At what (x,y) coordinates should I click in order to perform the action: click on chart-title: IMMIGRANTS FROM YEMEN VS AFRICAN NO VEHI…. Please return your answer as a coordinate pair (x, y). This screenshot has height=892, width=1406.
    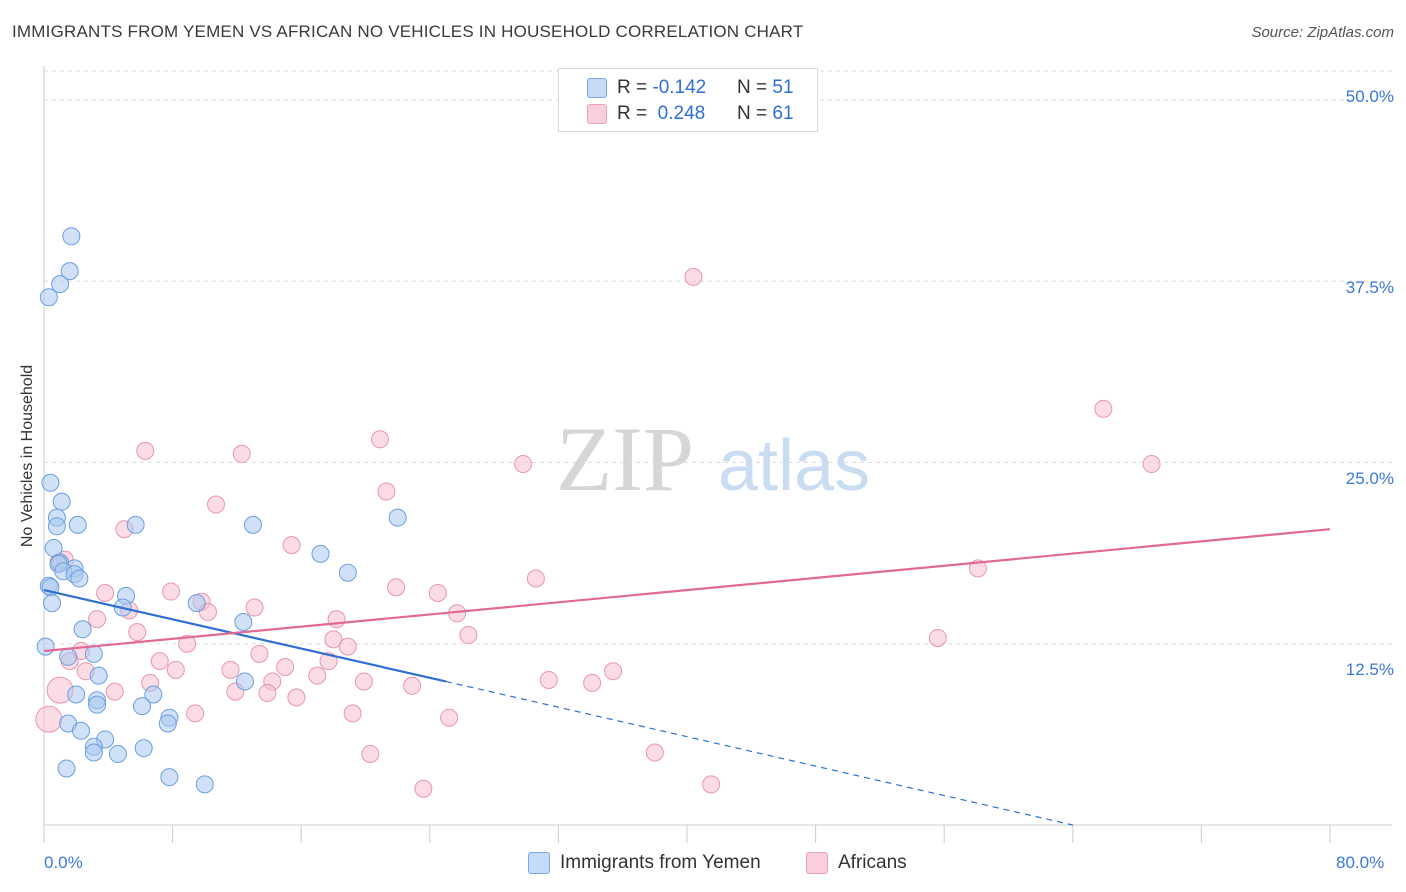
    Looking at the image, I should click on (408, 31).